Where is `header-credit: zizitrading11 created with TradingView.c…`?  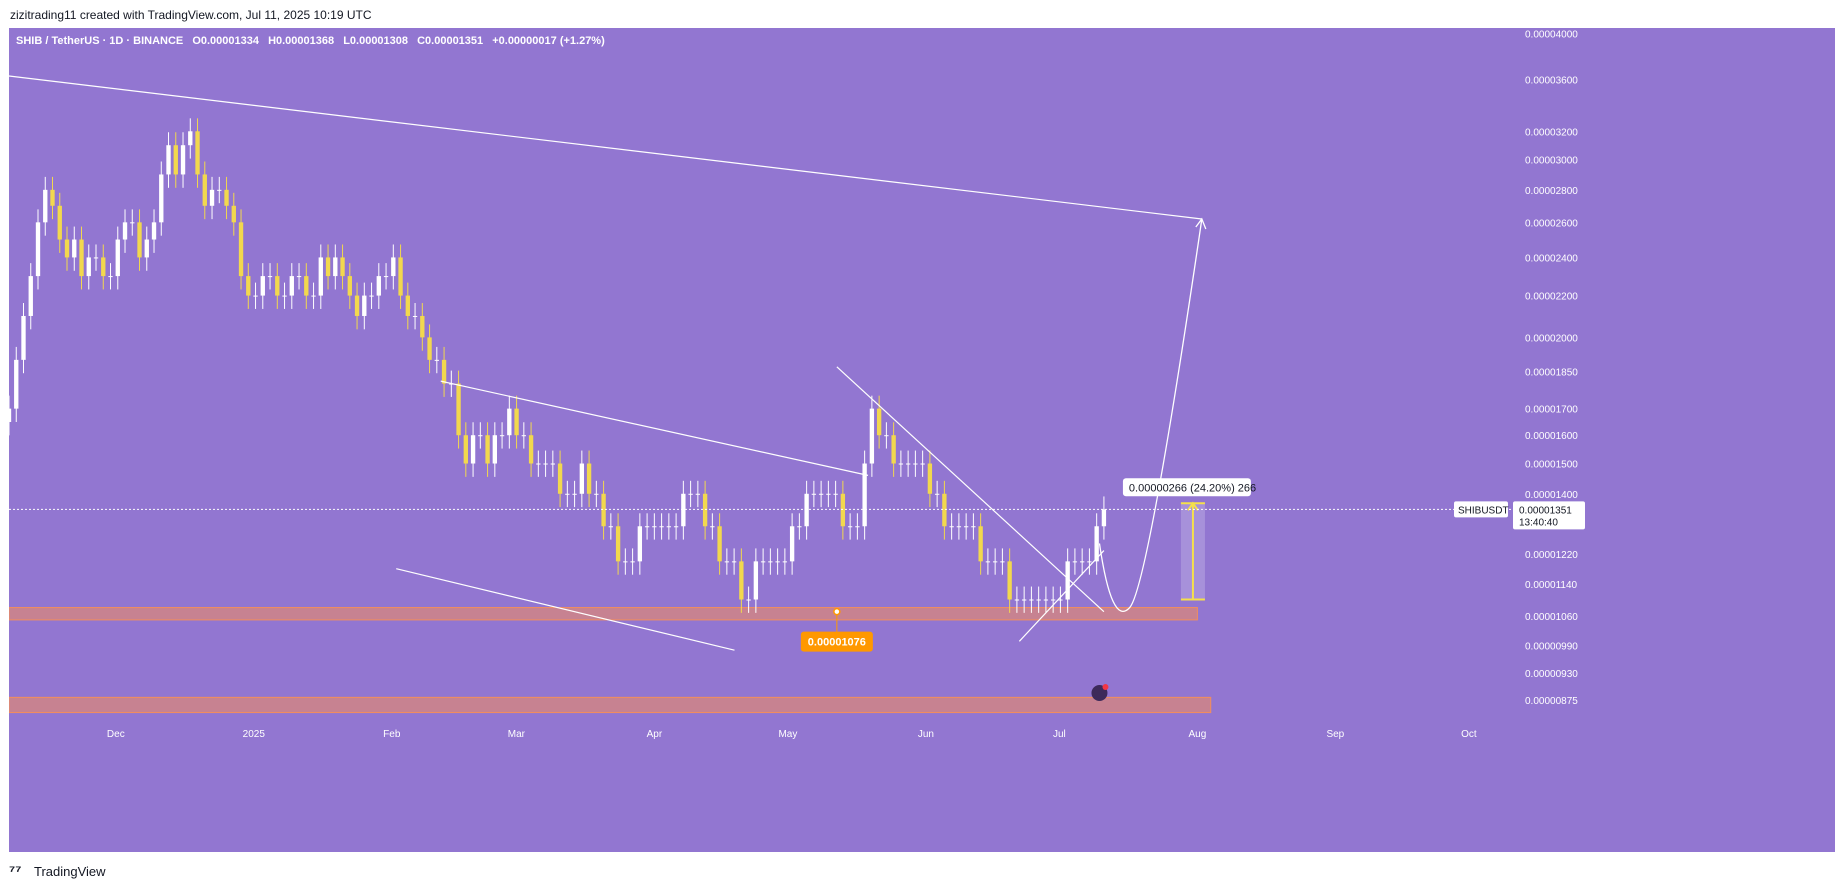 header-credit: zizitrading11 created with TradingView.c… is located at coordinates (191, 15).